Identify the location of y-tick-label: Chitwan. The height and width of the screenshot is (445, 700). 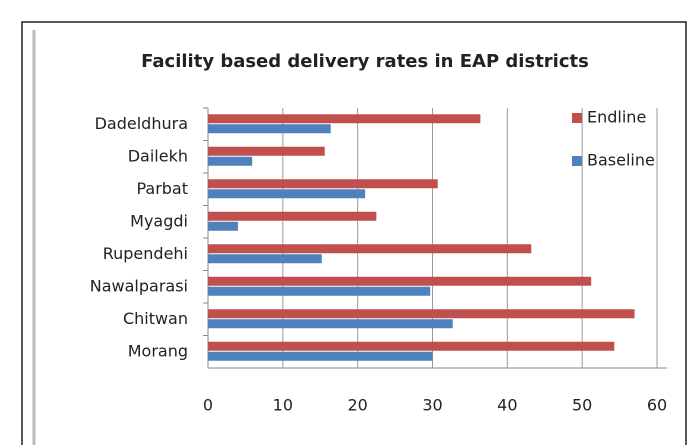
(155, 318).